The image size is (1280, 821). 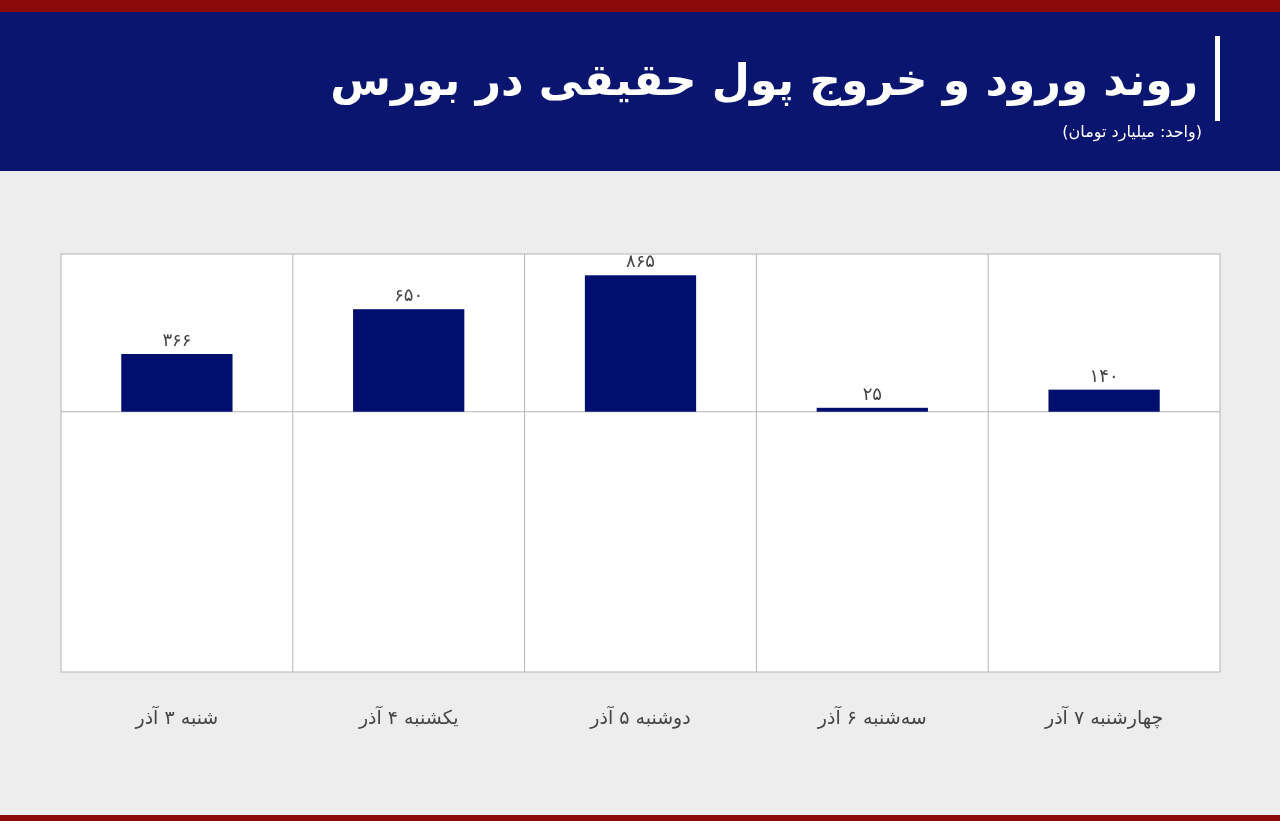 What do you see at coordinates (640, 717) in the screenshot?
I see `x-tick-label: دوشنبه ۵ آذر` at bounding box center [640, 717].